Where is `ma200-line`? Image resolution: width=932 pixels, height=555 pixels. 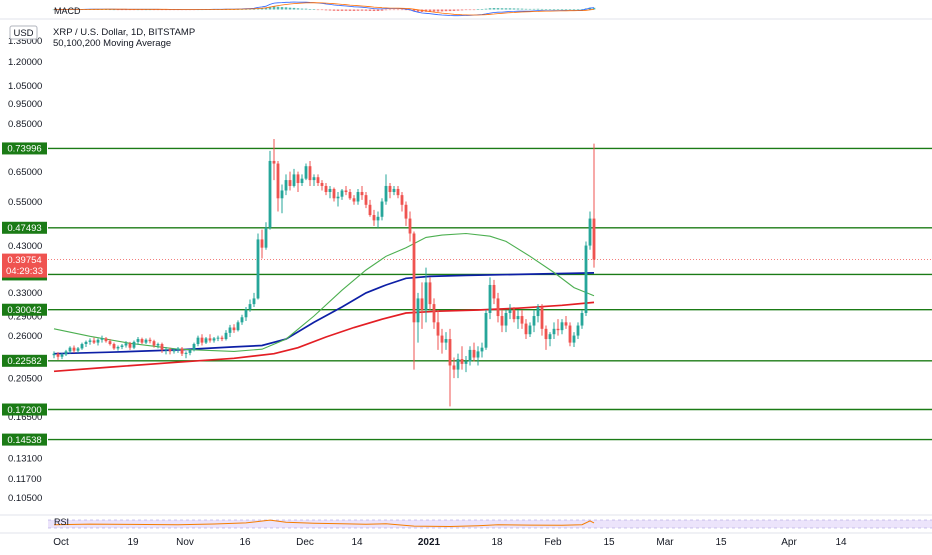
ma200-line is located at coordinates (324, 337).